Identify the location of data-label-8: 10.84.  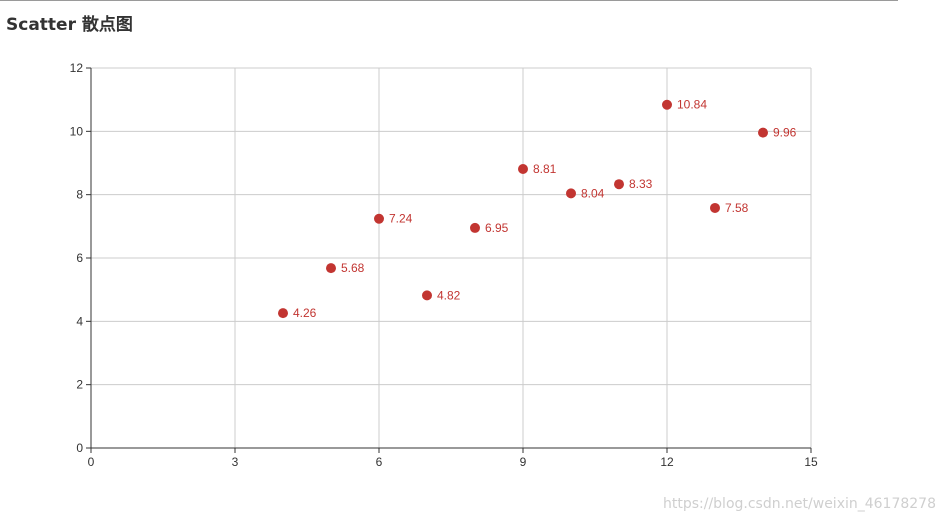
(692, 105).